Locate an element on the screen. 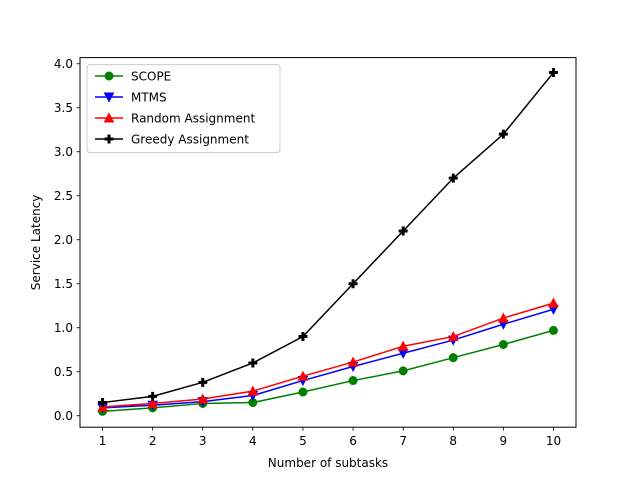 The width and height of the screenshot is (640, 480). x-axis-title: Number of subtasks is located at coordinates (328, 463).